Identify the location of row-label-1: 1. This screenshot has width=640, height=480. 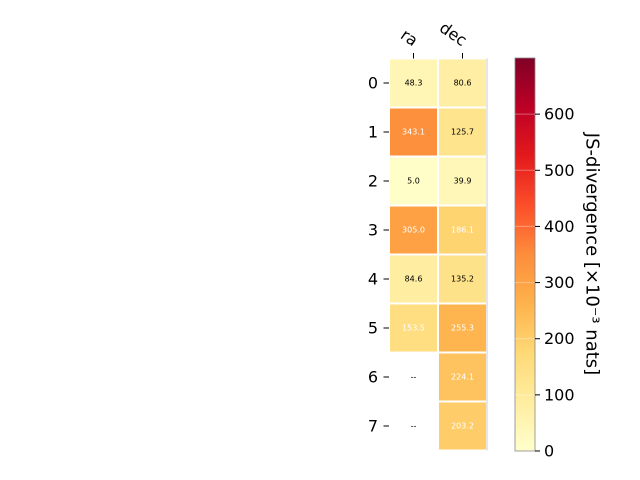
(373, 132).